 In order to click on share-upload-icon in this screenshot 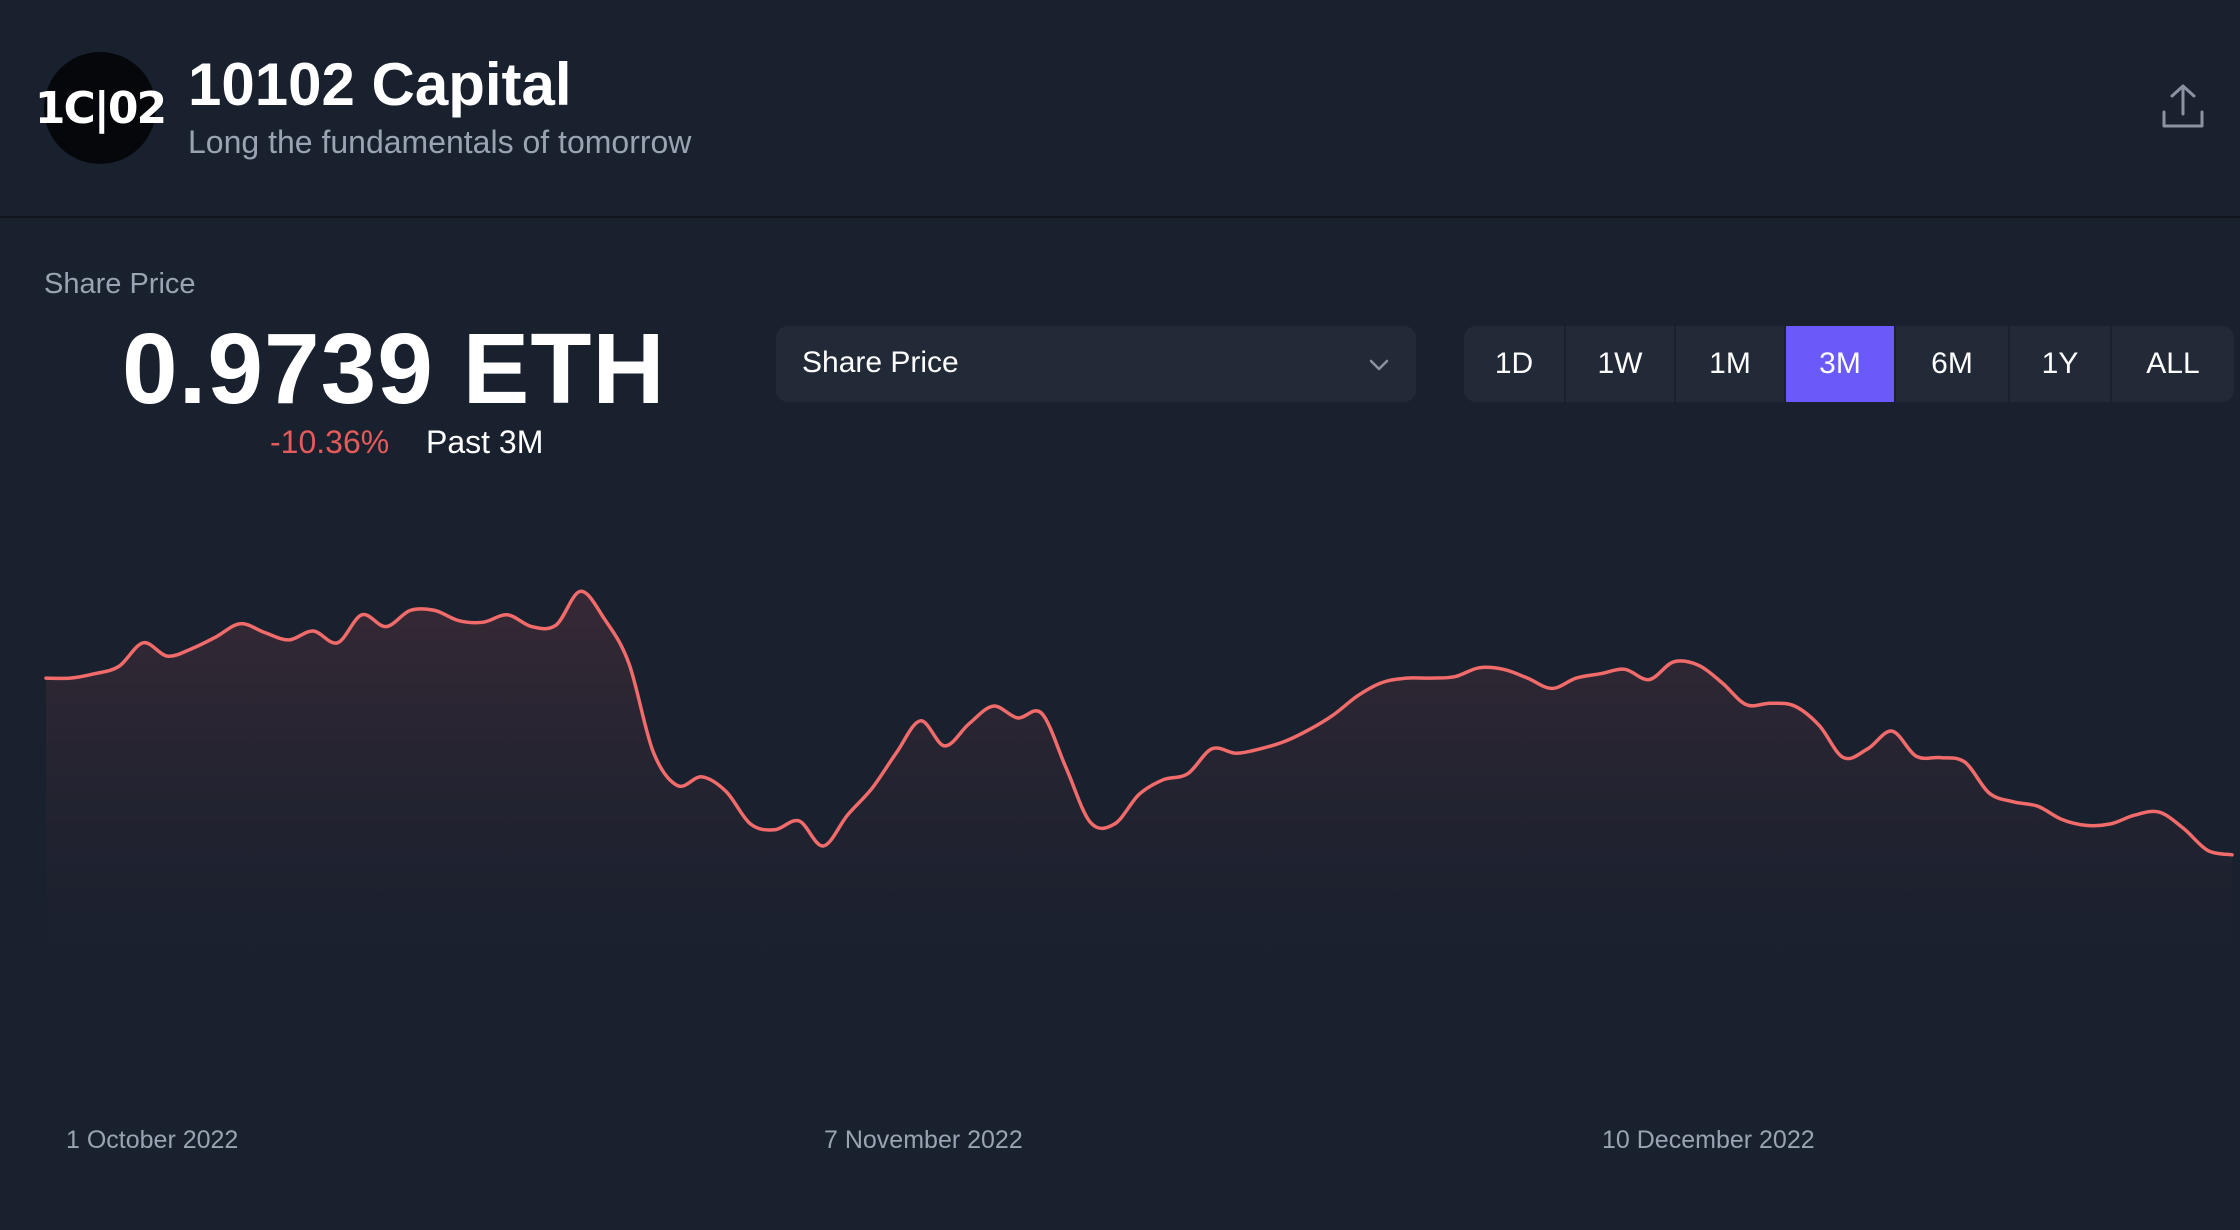, I will do `click(2183, 107)`.